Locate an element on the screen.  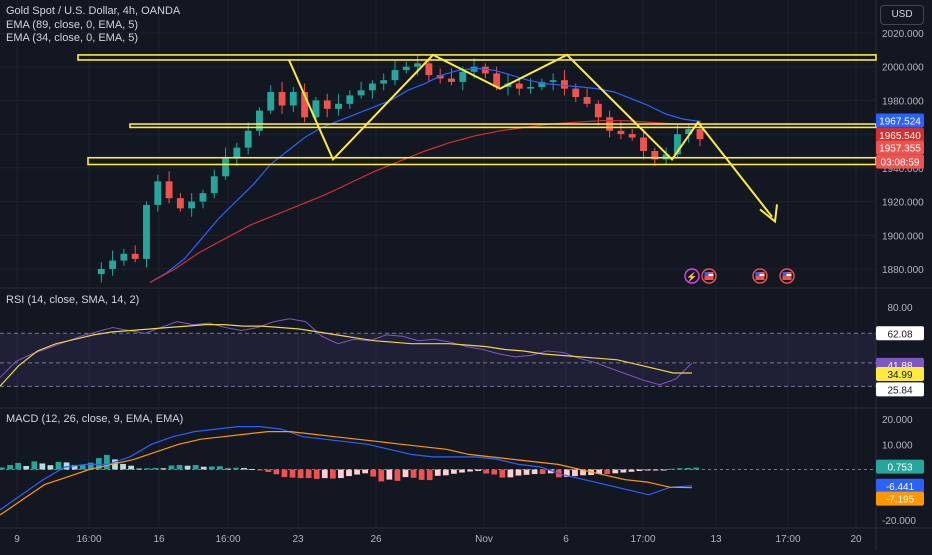
signal-line-badge: -7.195 is located at coordinates (900, 500).